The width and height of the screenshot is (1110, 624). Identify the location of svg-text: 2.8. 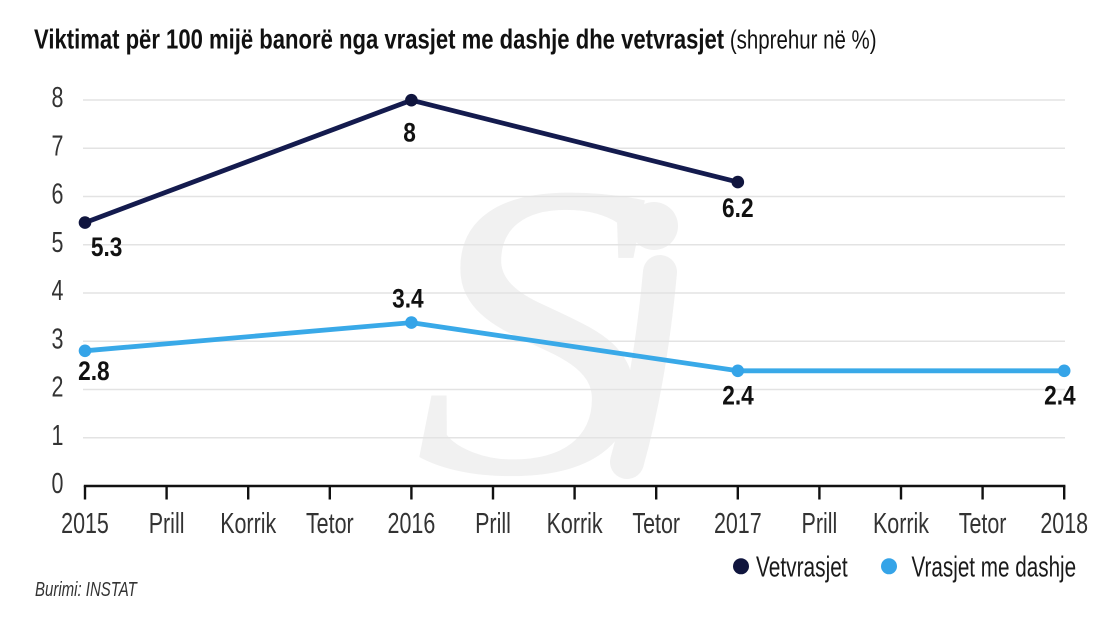
(94, 371).